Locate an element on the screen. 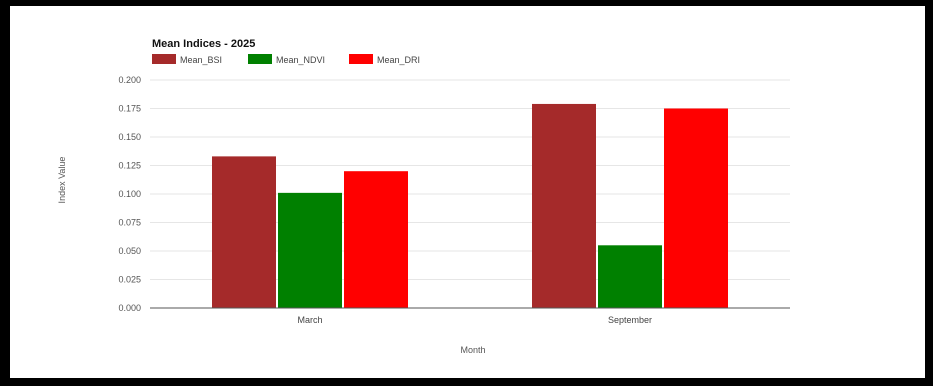  y-tick-label: 0.125 is located at coordinates (129, 166).